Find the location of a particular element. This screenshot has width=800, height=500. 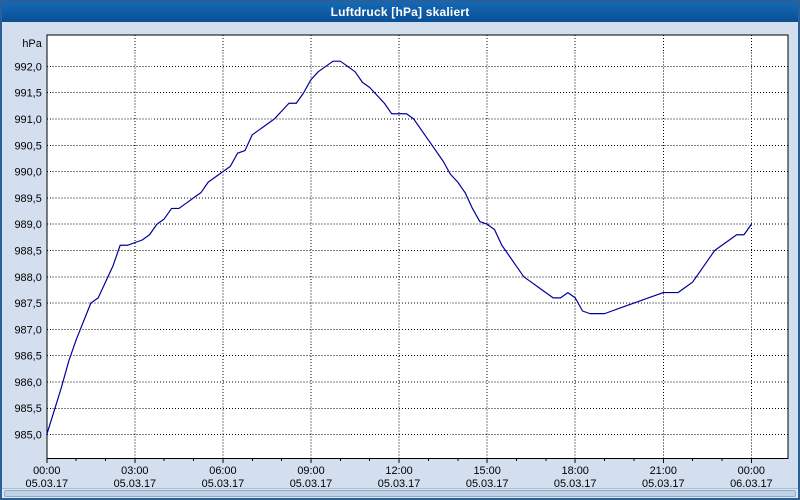

y-tick-label: 985,0 is located at coordinates (27, 436).